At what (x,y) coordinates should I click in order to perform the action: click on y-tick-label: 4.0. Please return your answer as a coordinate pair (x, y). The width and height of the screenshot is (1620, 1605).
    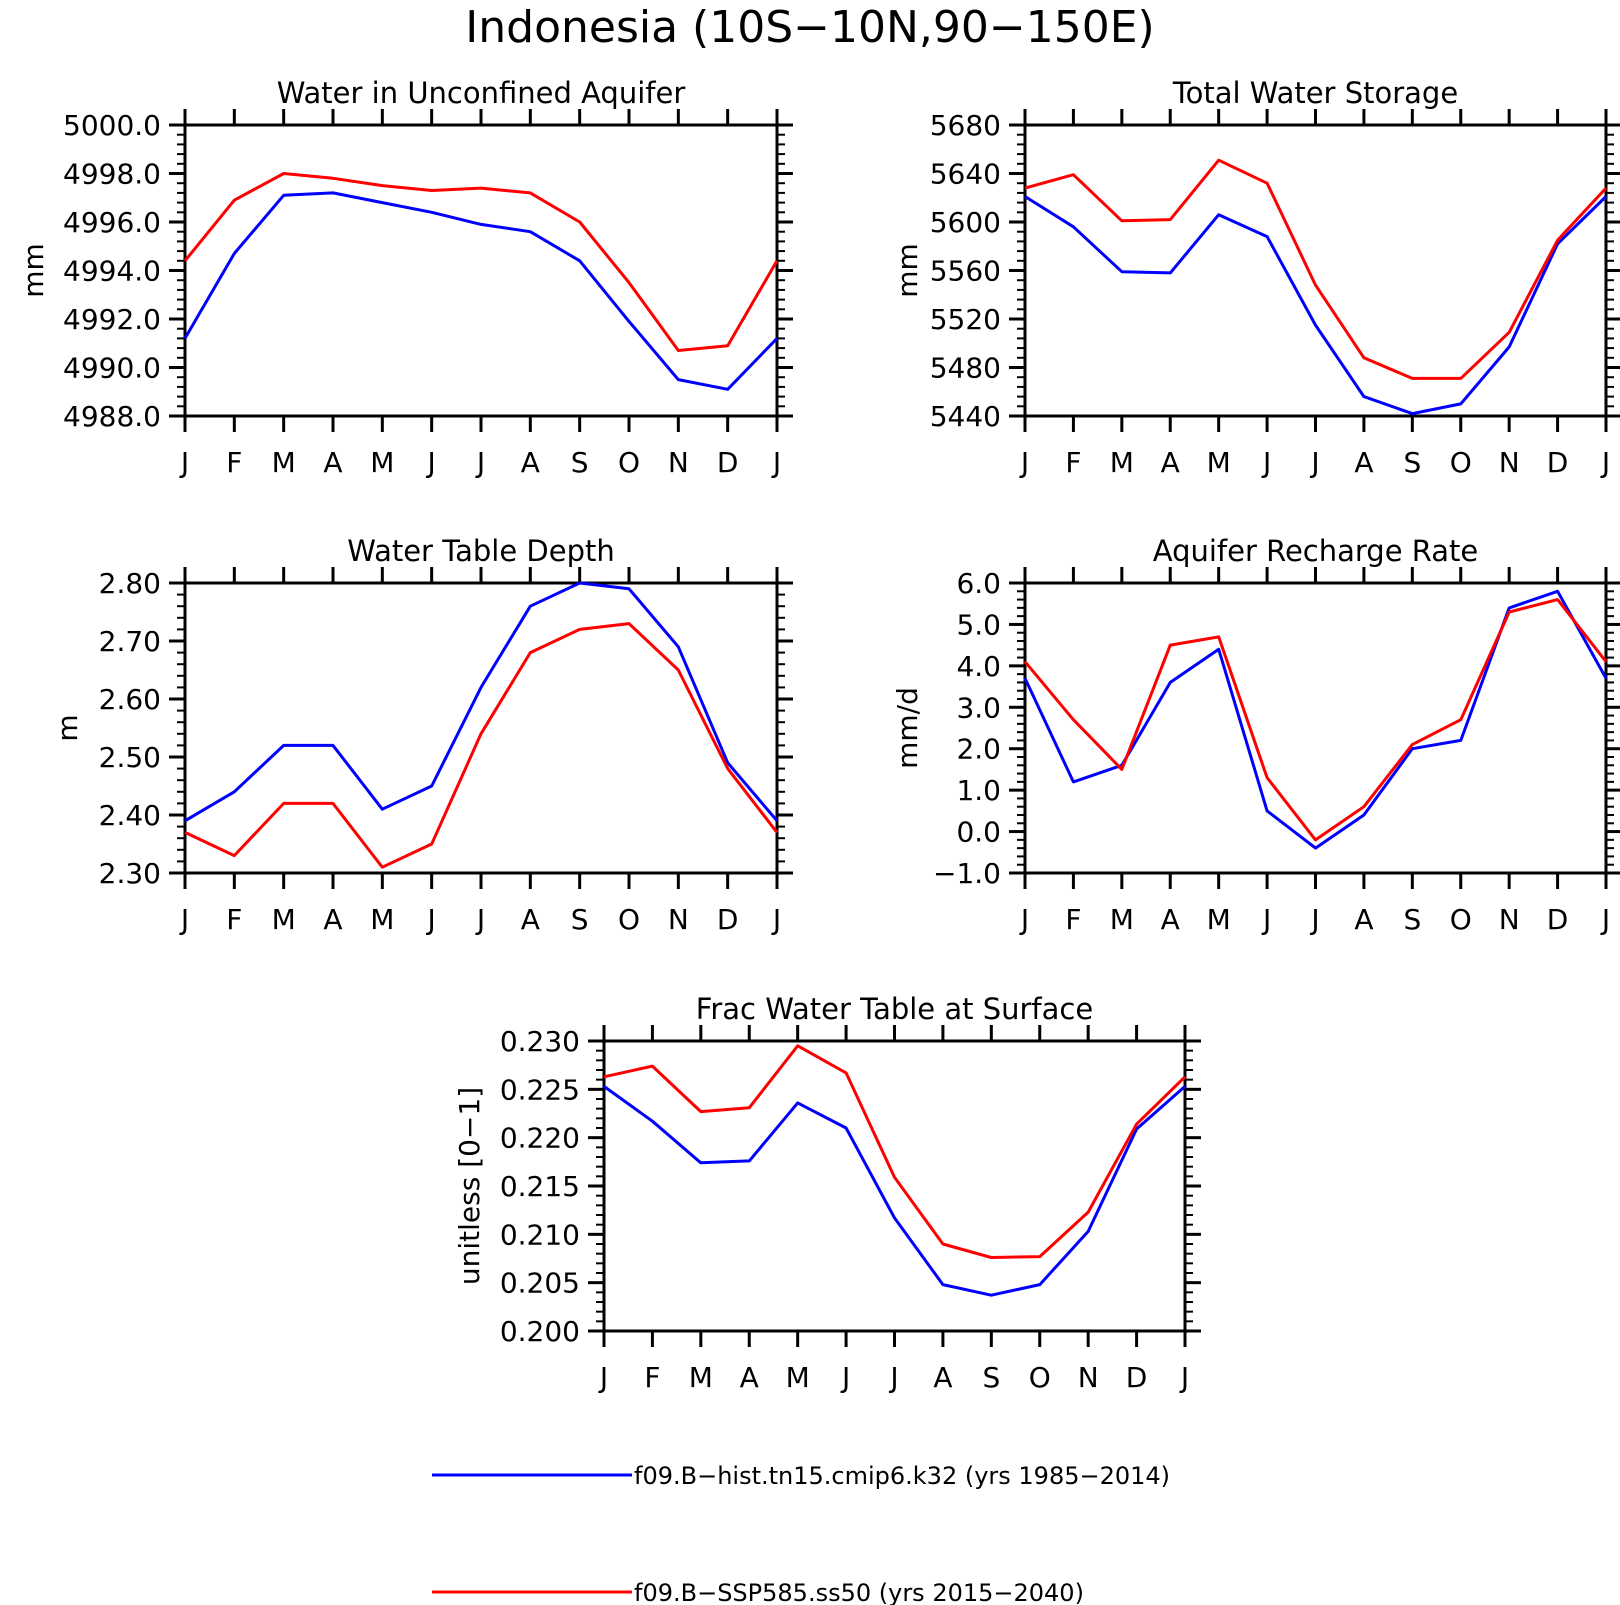
    Looking at the image, I should click on (978, 666).